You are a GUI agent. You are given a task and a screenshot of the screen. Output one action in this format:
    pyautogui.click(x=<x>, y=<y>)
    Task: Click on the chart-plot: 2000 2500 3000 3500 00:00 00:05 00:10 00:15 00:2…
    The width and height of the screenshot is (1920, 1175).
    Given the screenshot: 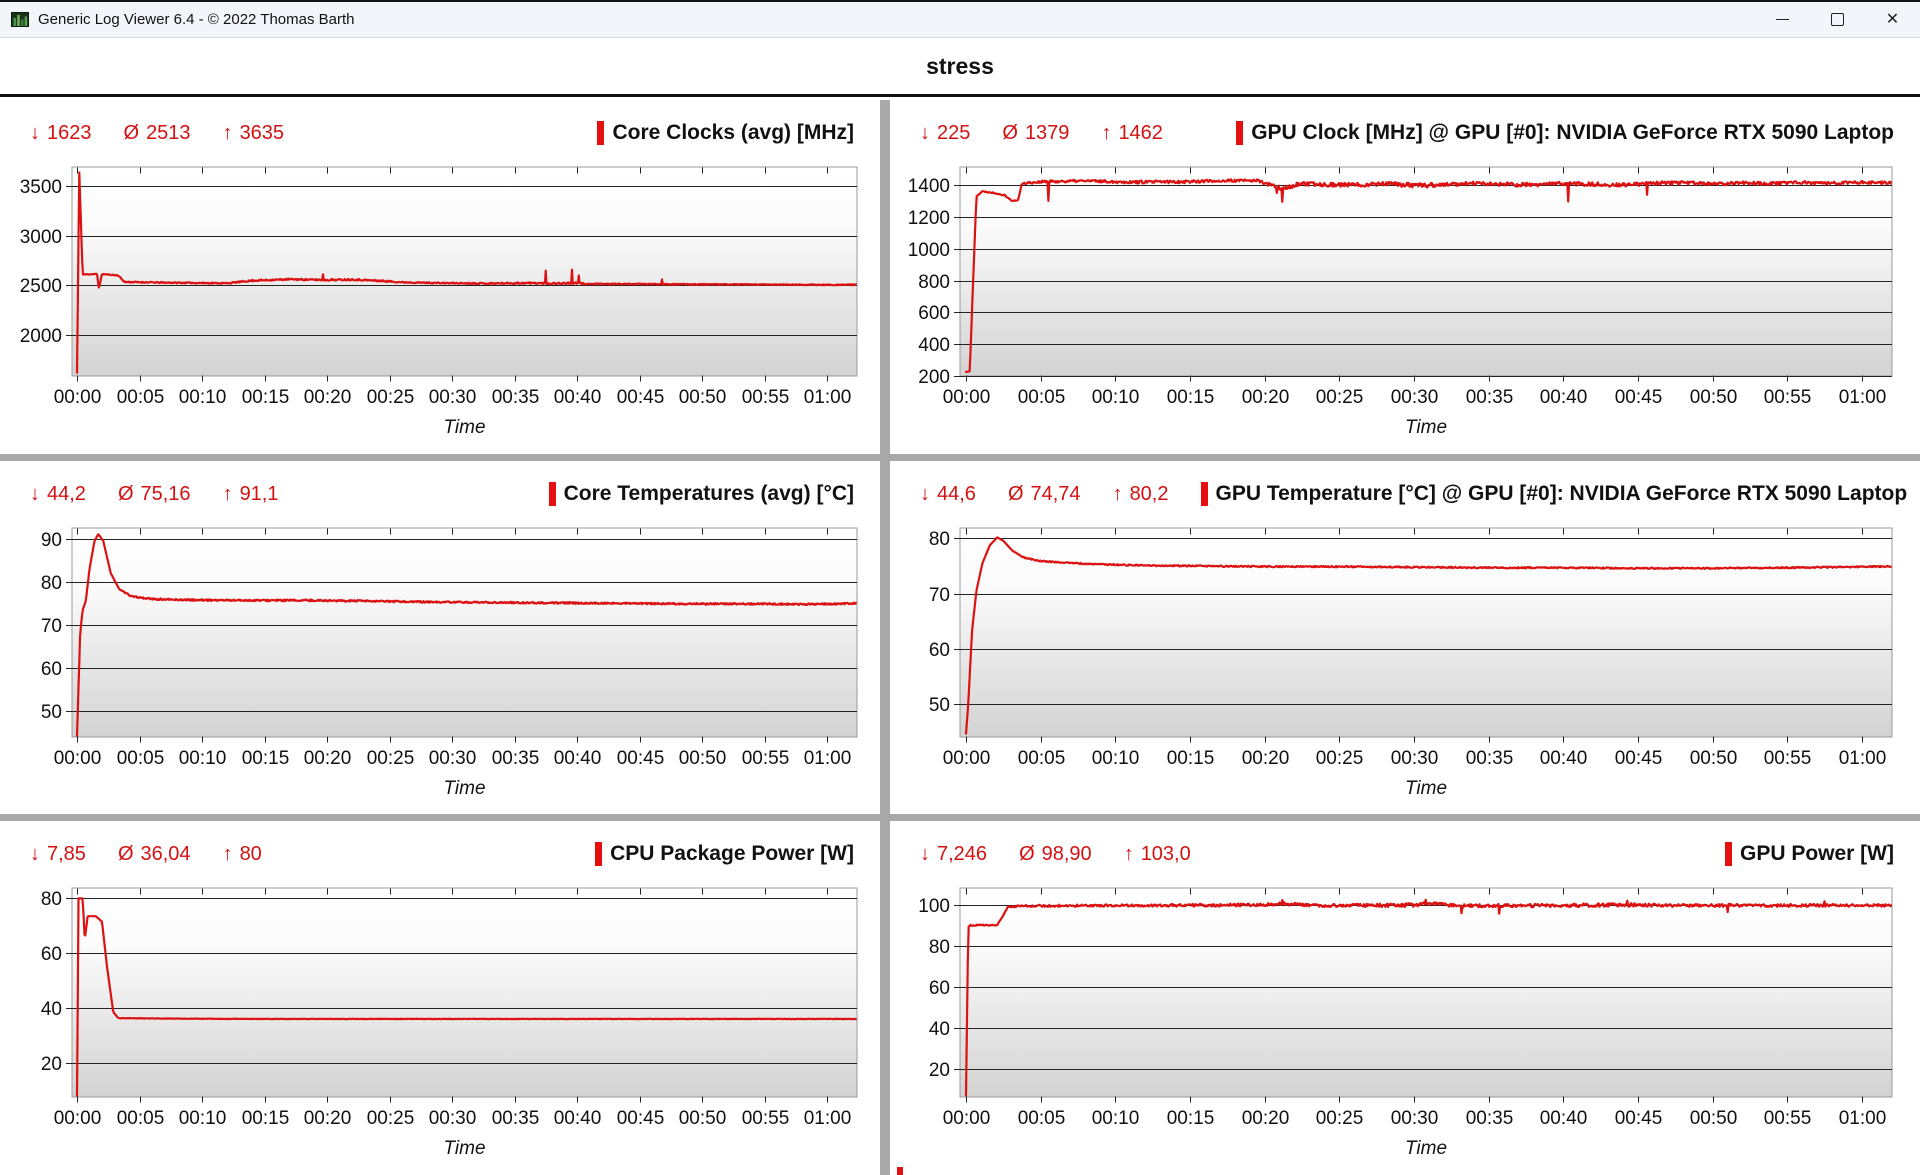 What is the action you would take?
    pyautogui.click(x=440, y=310)
    